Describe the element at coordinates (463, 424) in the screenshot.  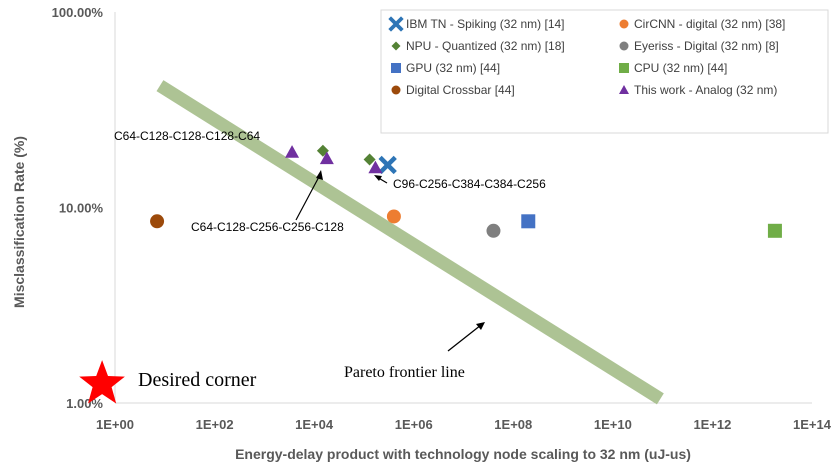
I see `x-tick-labels: 1E+00 1E+02 1E+04 1E+06 1E+08 1E+10 1E+12 1E+14` at that location.